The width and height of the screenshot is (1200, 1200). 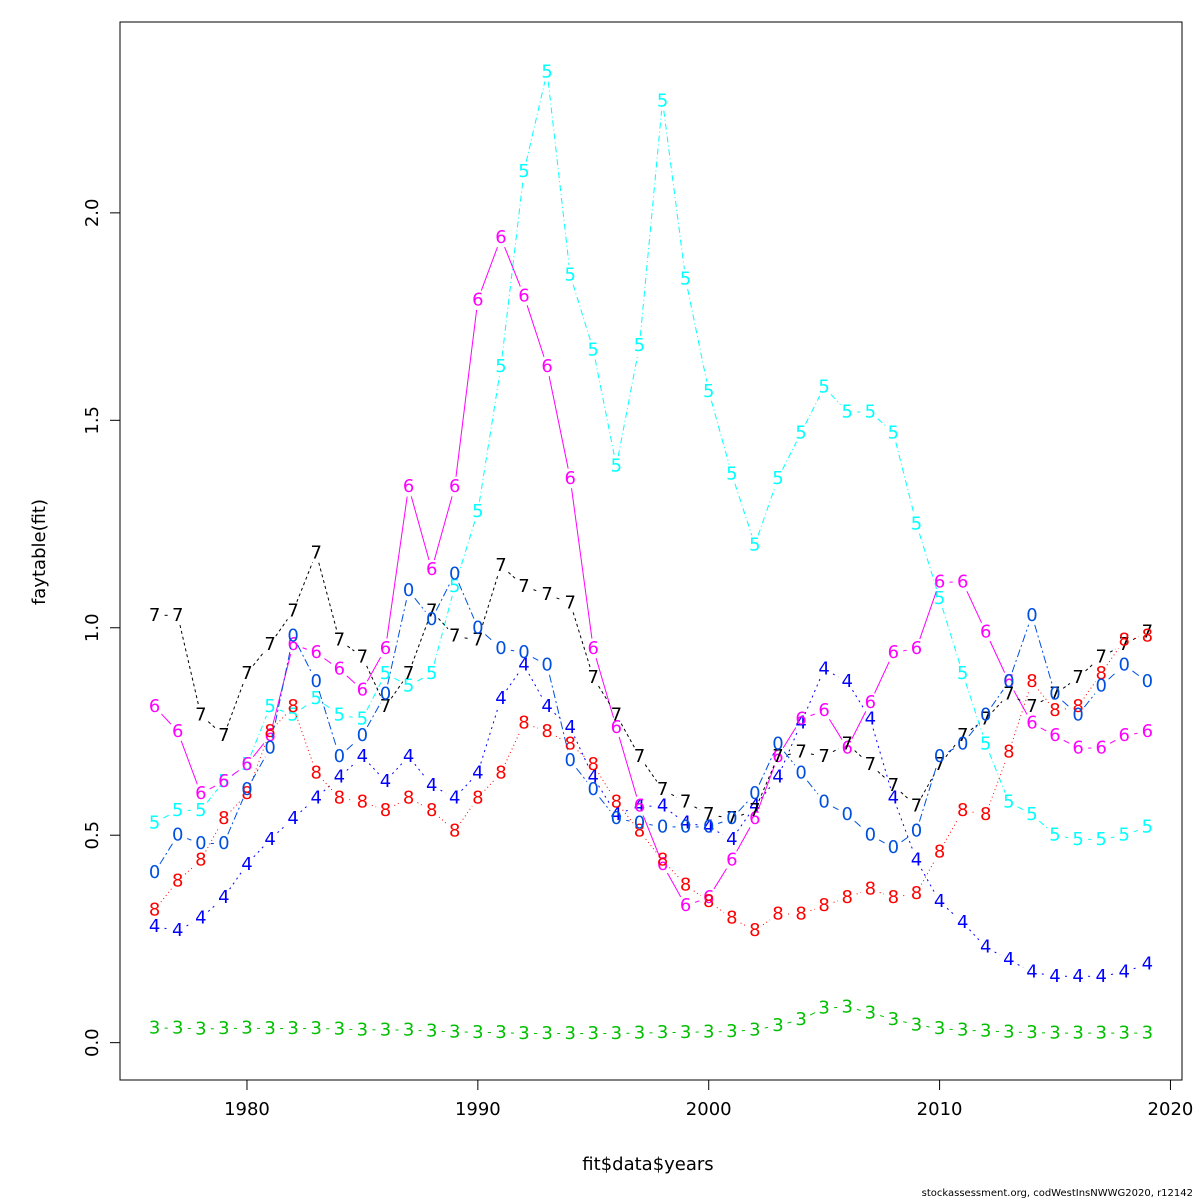 What do you see at coordinates (39, 552) in the screenshot?
I see `y-axis-title: faytable(fit)` at bounding box center [39, 552].